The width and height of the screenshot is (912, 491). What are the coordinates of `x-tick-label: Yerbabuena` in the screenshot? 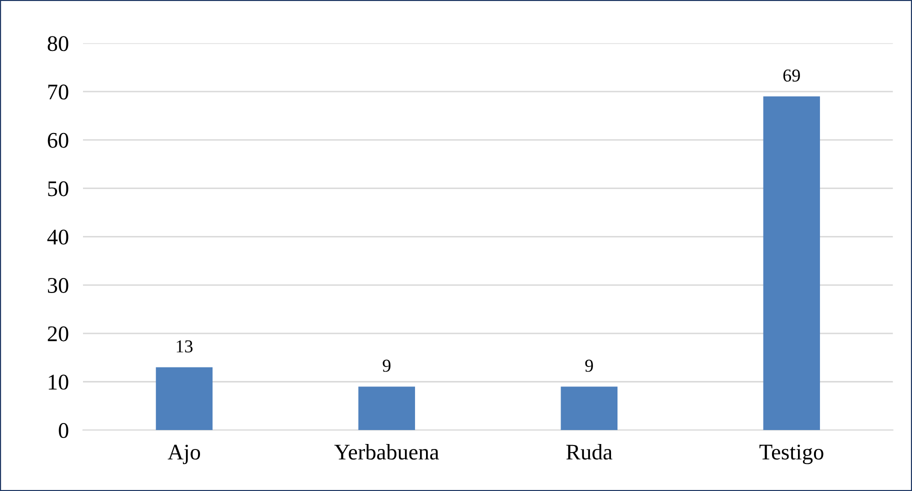 It's located at (386, 452).